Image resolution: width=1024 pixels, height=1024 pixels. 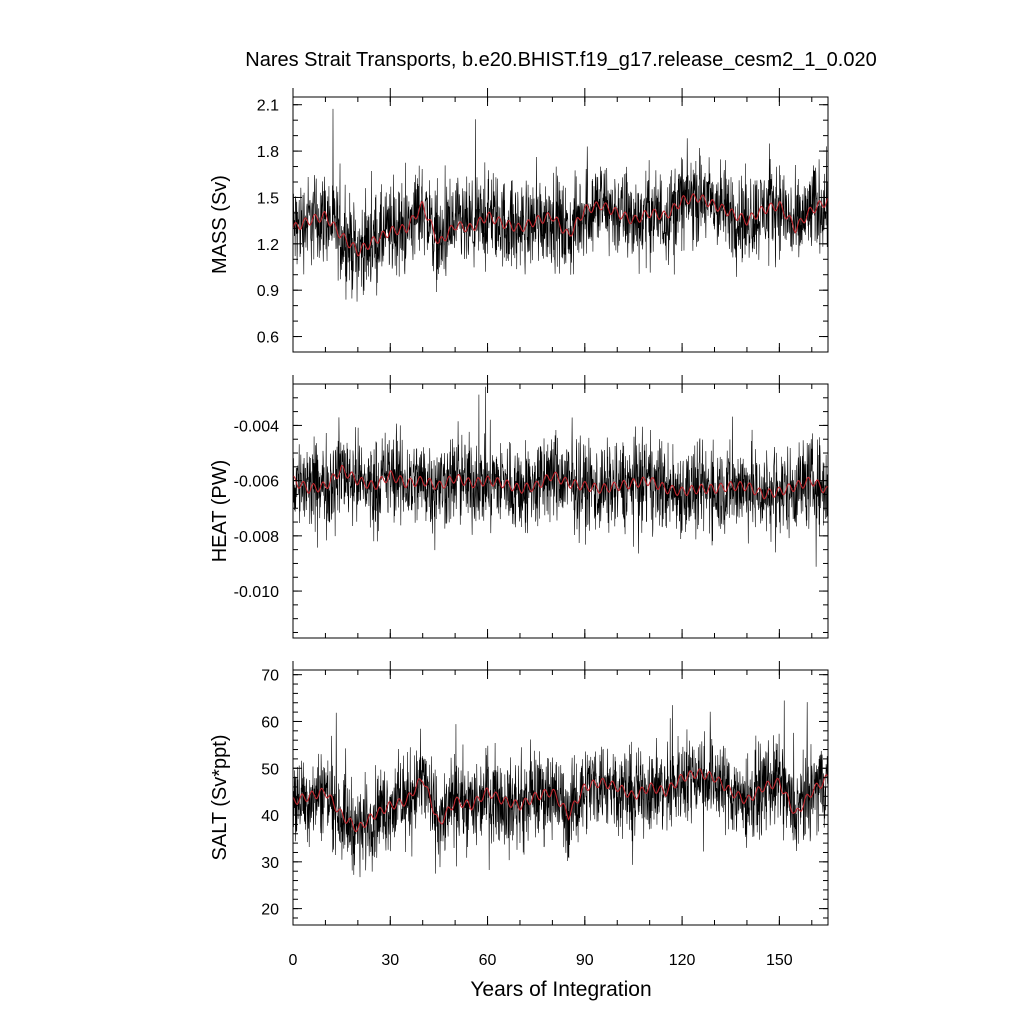 What do you see at coordinates (270, 863) in the screenshot?
I see `y-tick-label: 30` at bounding box center [270, 863].